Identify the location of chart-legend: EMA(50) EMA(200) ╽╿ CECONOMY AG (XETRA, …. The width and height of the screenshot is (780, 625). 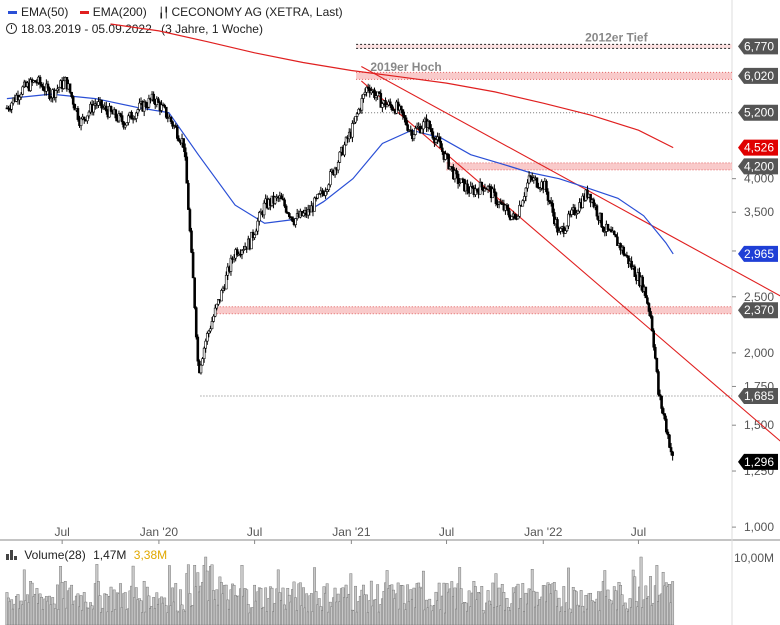
(179, 12).